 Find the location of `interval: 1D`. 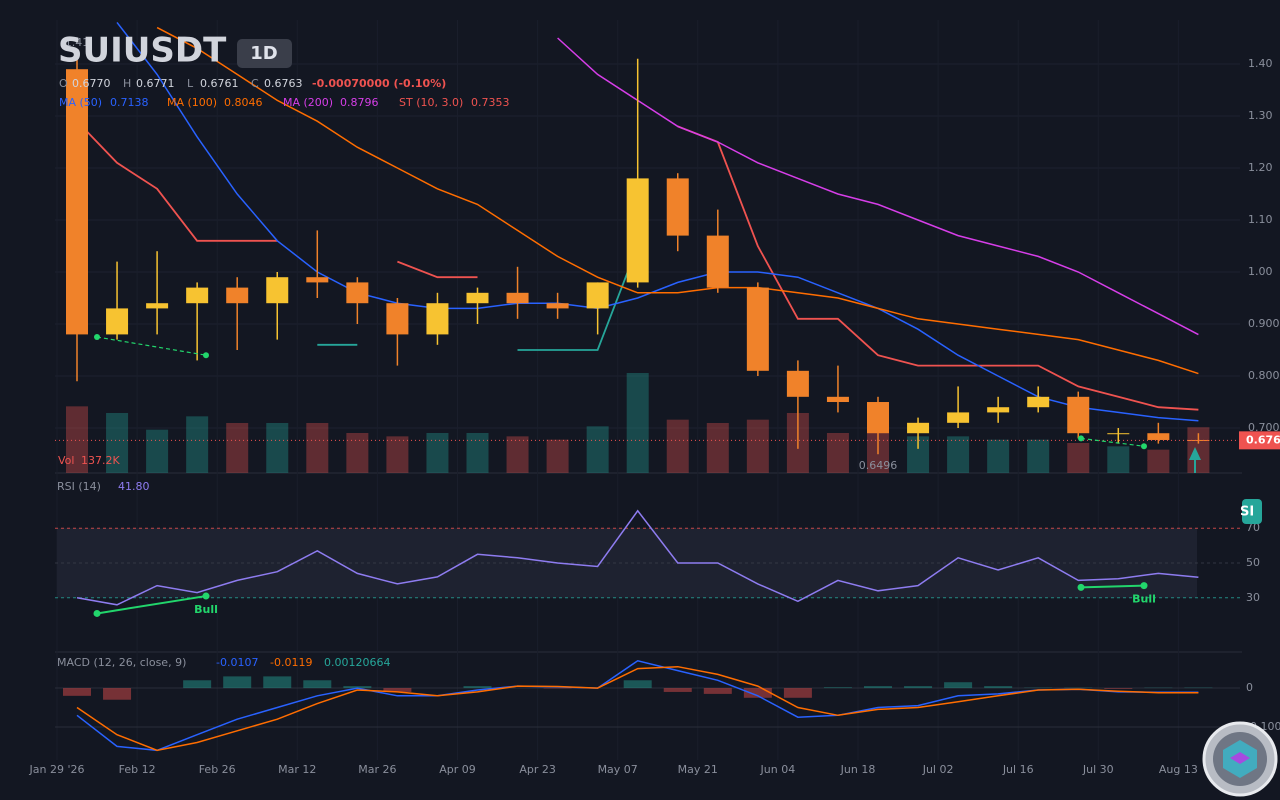

interval: 1D is located at coordinates (263, 53).